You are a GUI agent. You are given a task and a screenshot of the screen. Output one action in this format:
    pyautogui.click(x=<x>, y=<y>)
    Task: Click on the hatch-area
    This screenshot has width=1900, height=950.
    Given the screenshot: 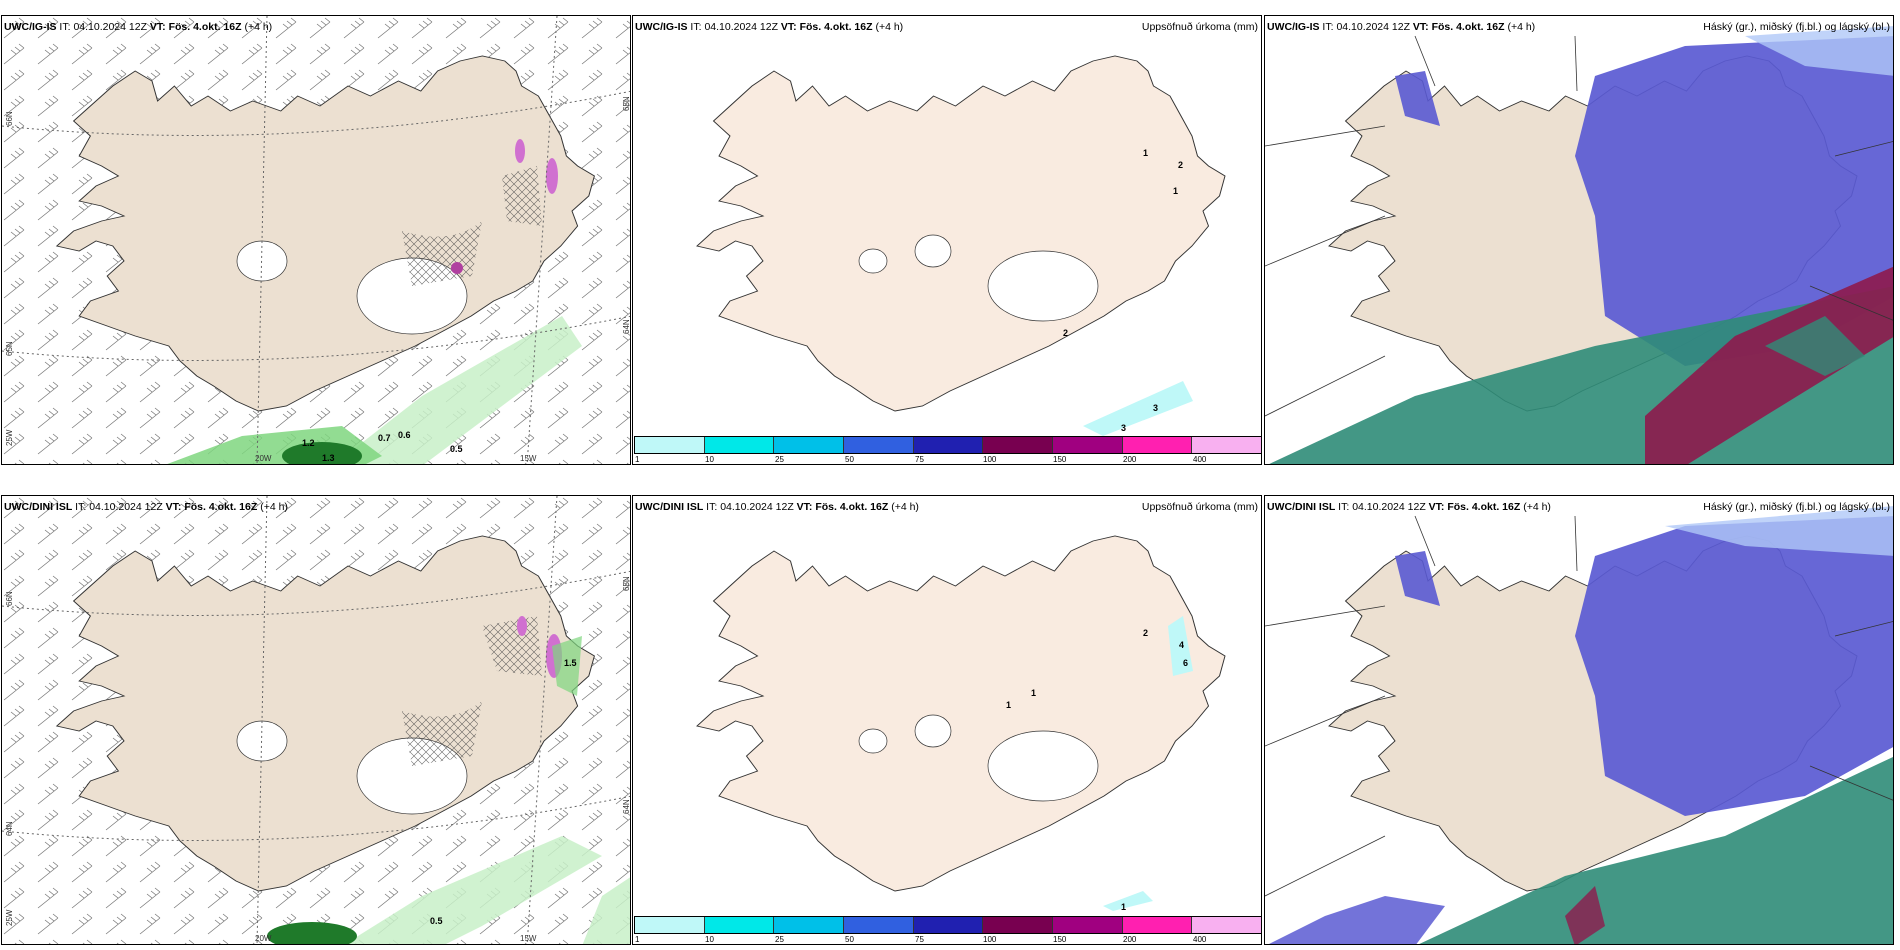 What is the action you would take?
    pyautogui.click(x=442, y=733)
    